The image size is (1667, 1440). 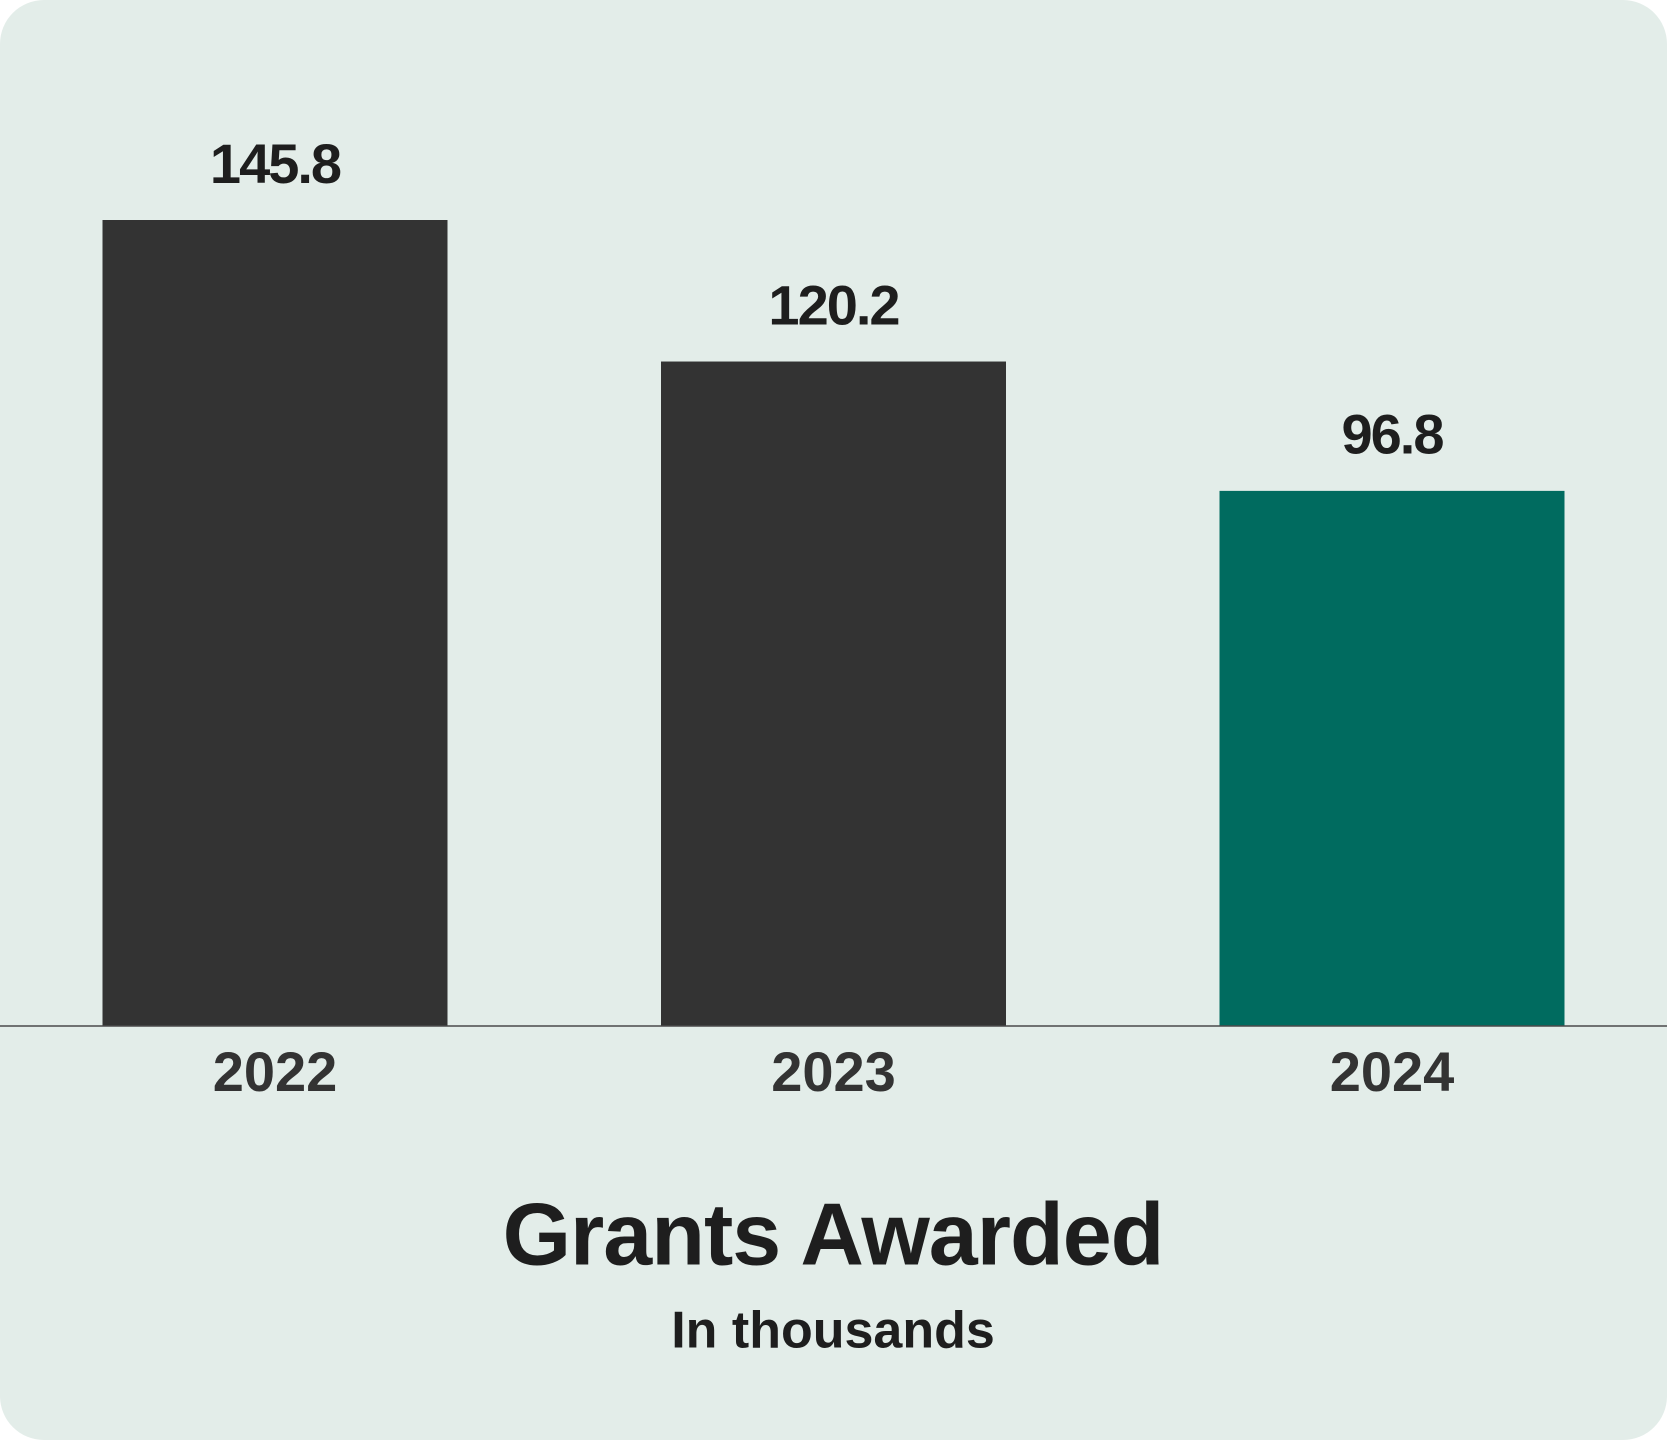 What do you see at coordinates (833, 1071) in the screenshot?
I see `x-tick-label: 2023` at bounding box center [833, 1071].